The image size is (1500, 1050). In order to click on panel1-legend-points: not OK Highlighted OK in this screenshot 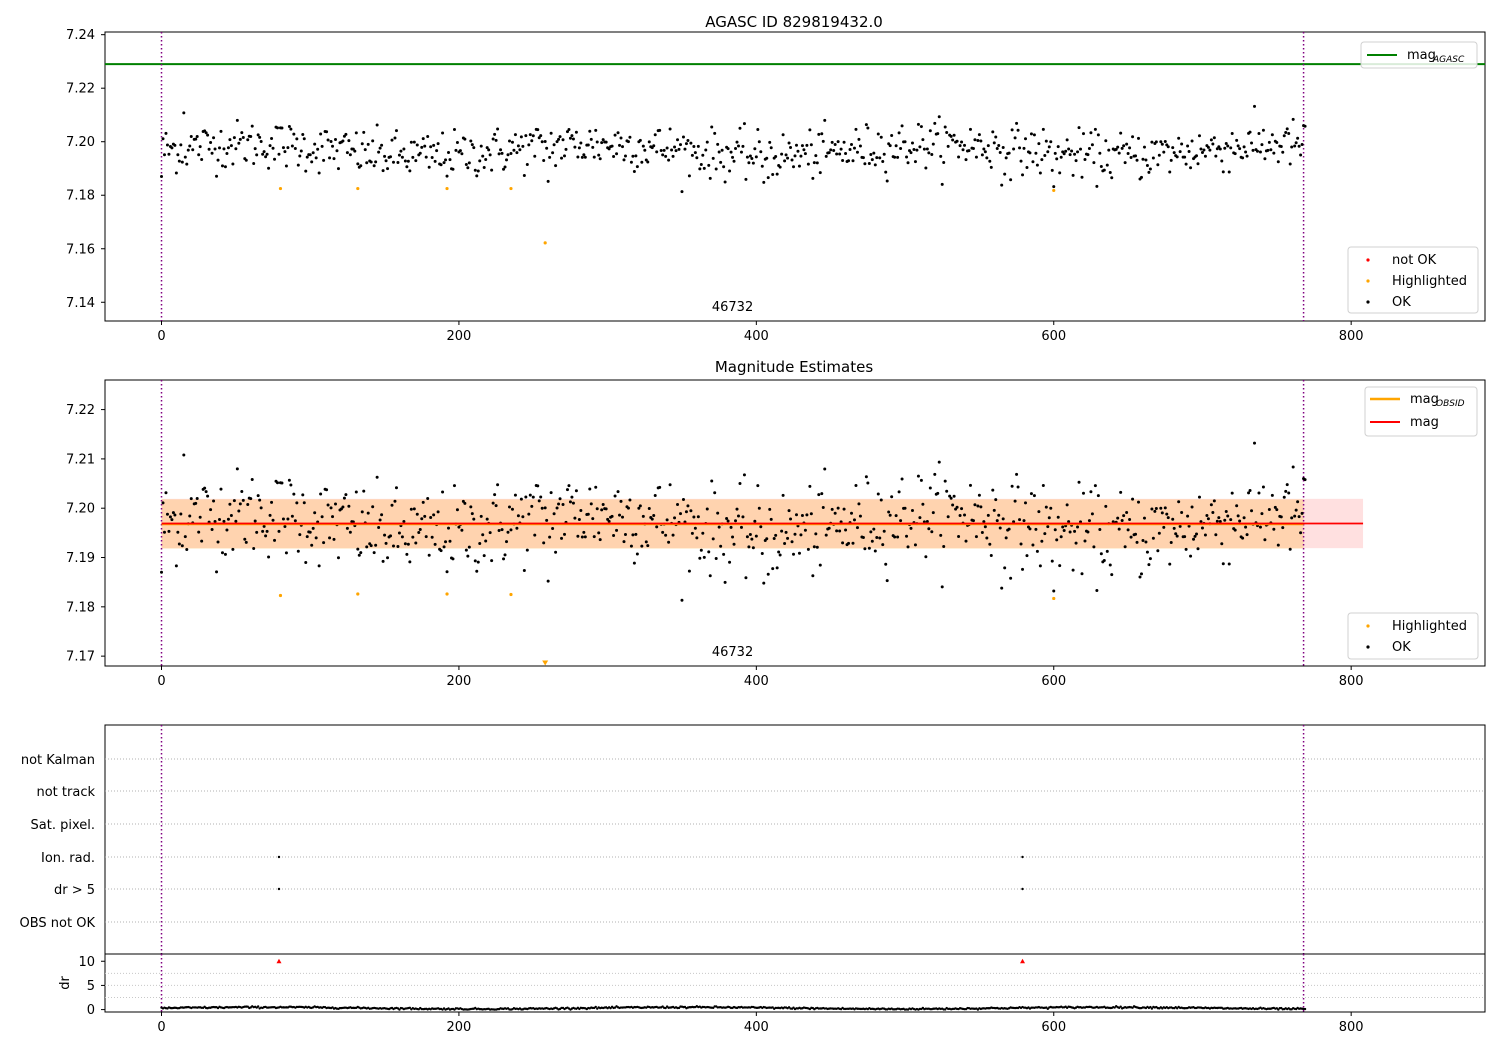, I will do `click(1413, 280)`.